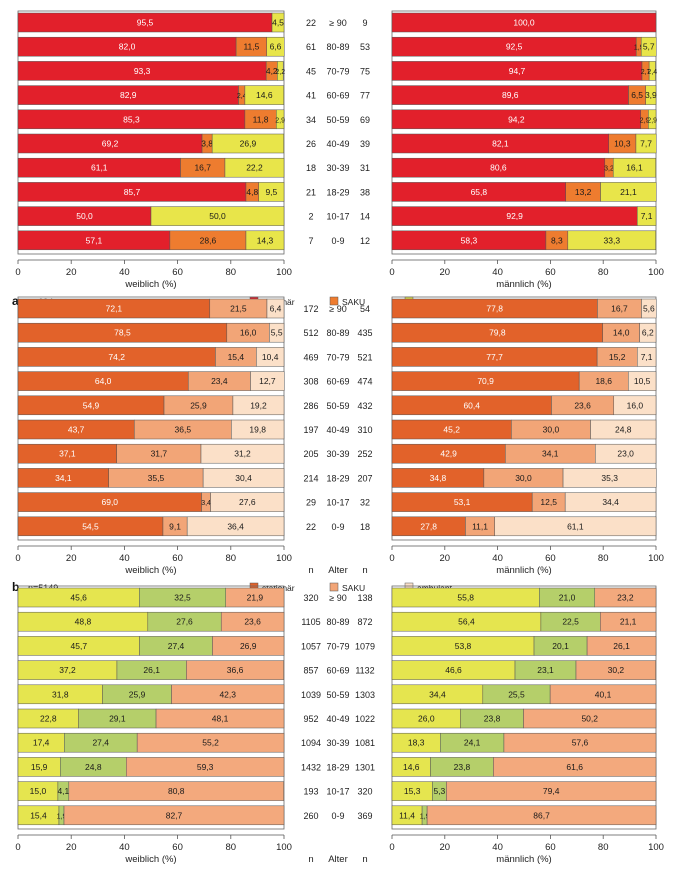  What do you see at coordinates (63, 791) in the screenshot?
I see `data-label: 4,1` at bounding box center [63, 791].